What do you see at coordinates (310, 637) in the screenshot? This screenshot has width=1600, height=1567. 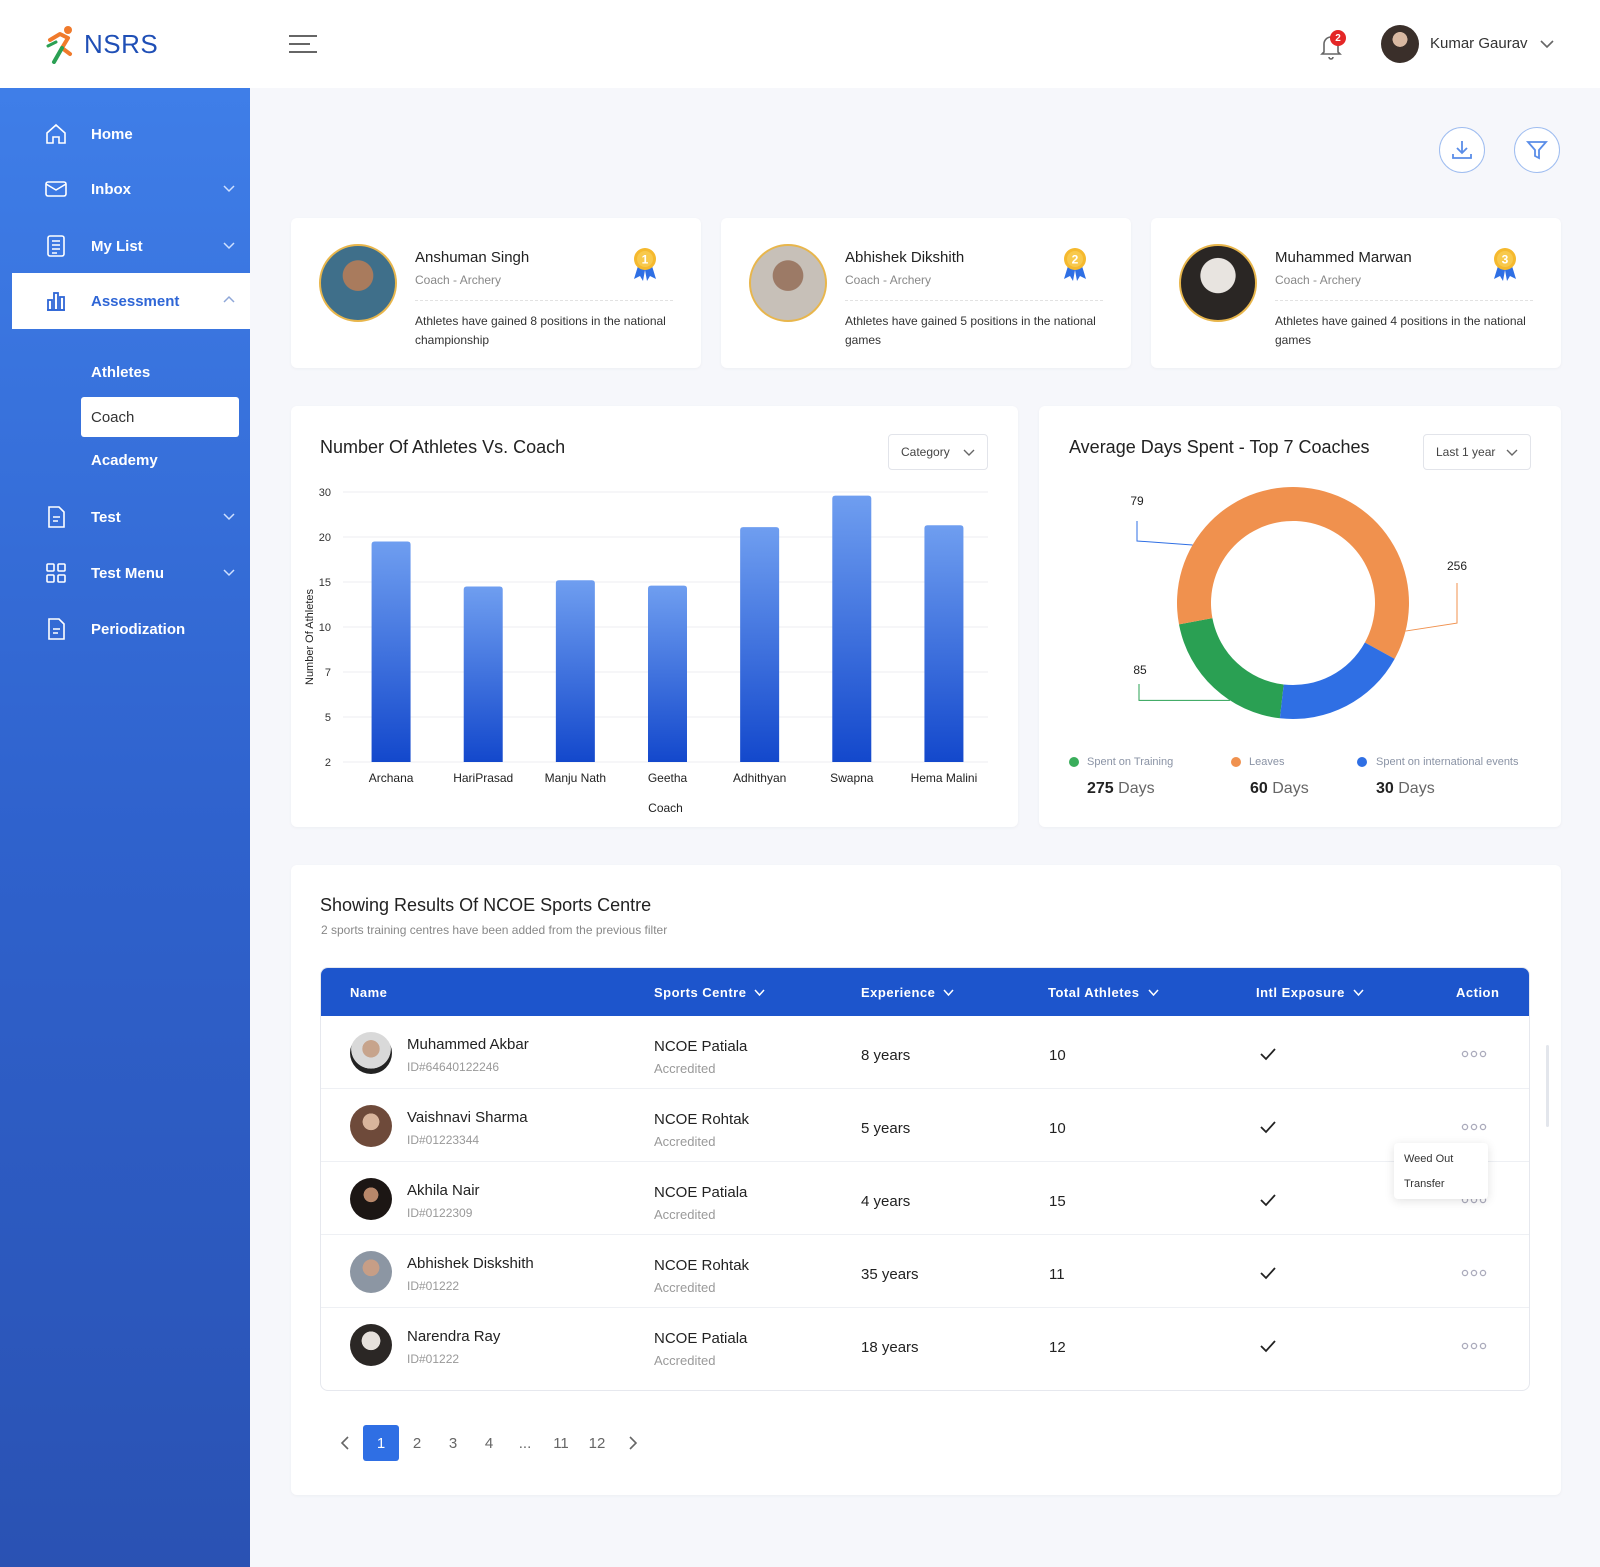 I see `y-axis-label: Number Of Athletes` at bounding box center [310, 637].